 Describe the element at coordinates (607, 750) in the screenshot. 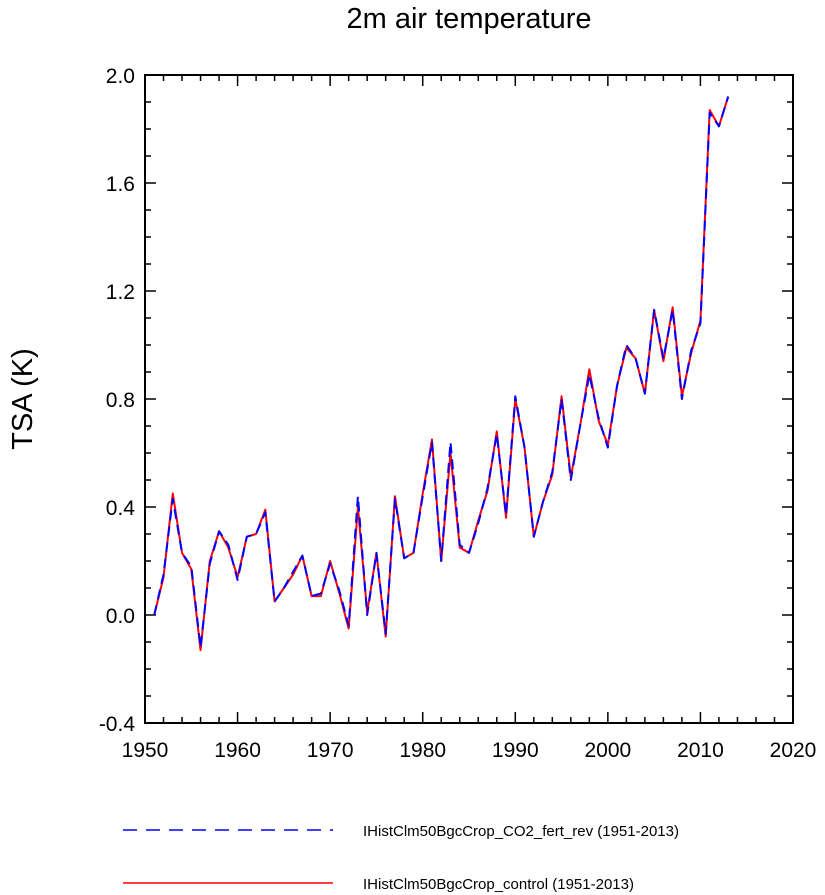

I see `x-tick-label: 2000` at that location.